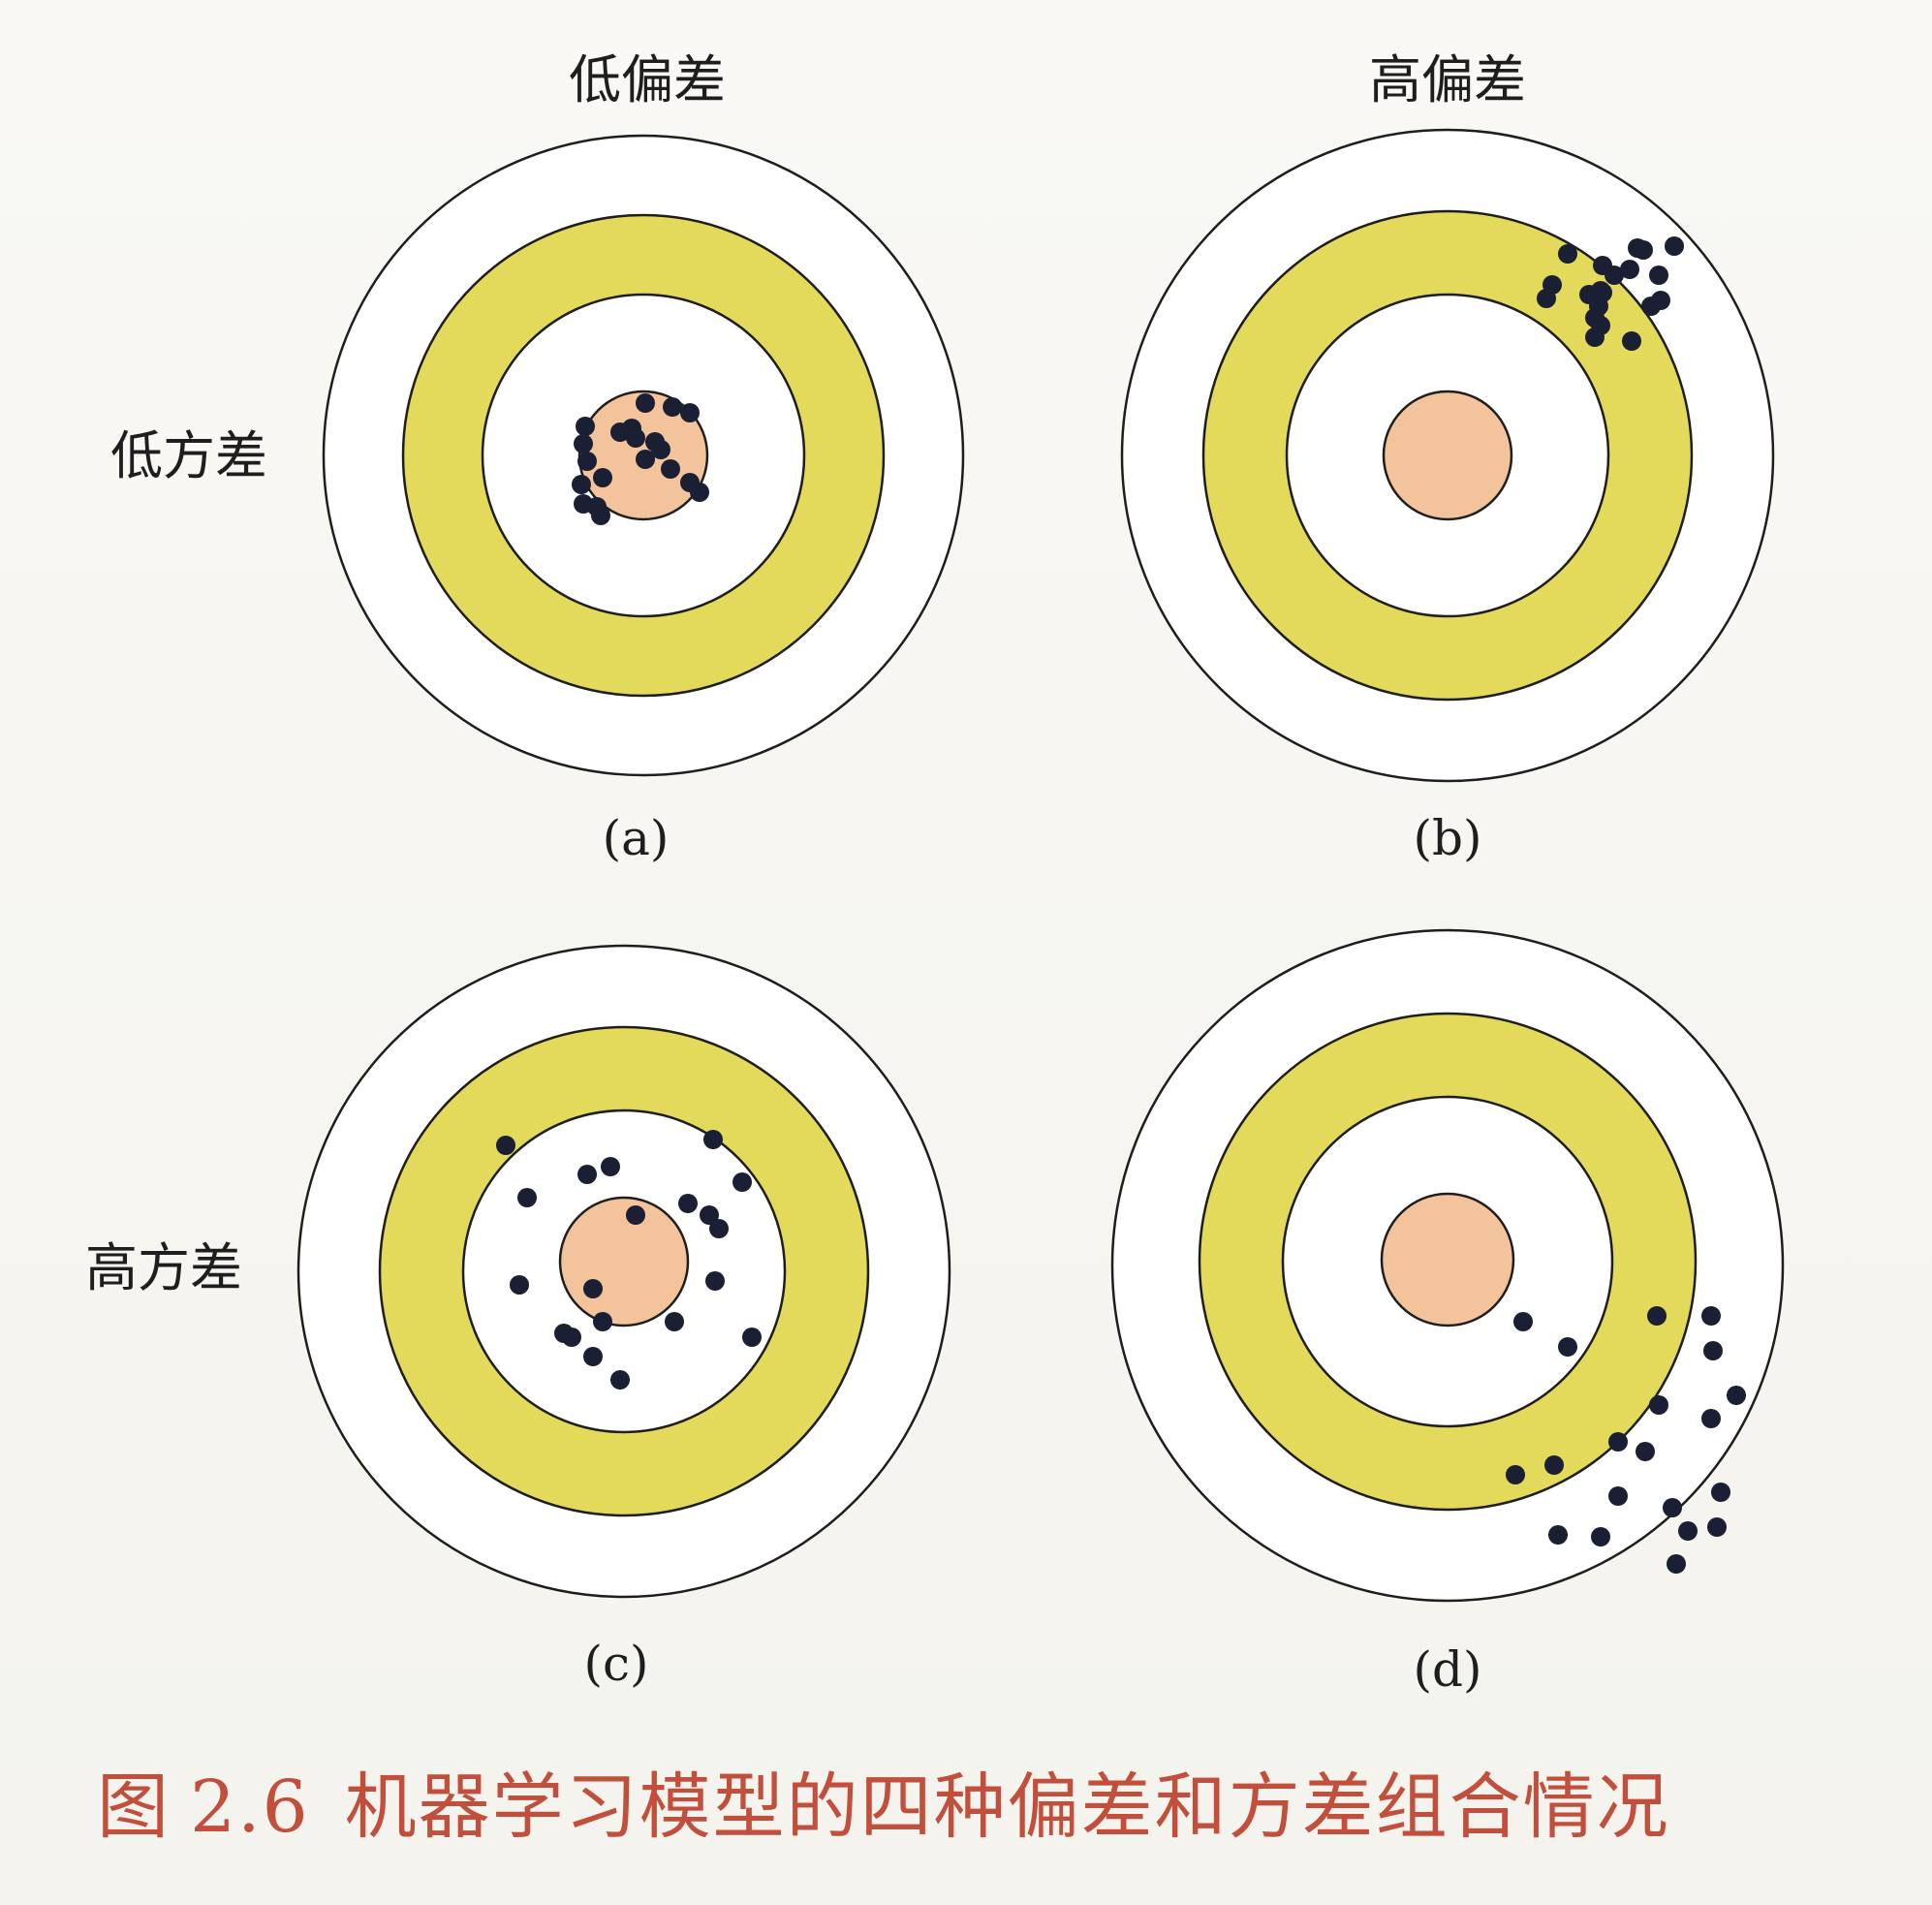 Image resolution: width=1932 pixels, height=1905 pixels. I want to click on target-c, so click(623, 1271).